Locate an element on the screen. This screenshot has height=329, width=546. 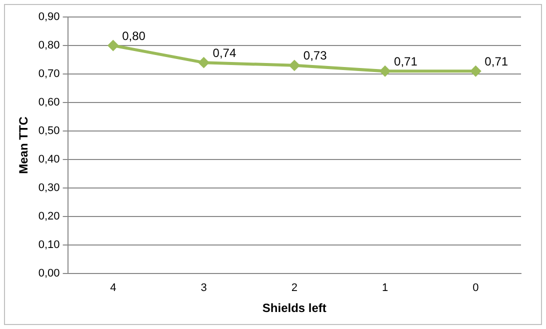
y-tick-label: 0,40 is located at coordinates (49, 159).